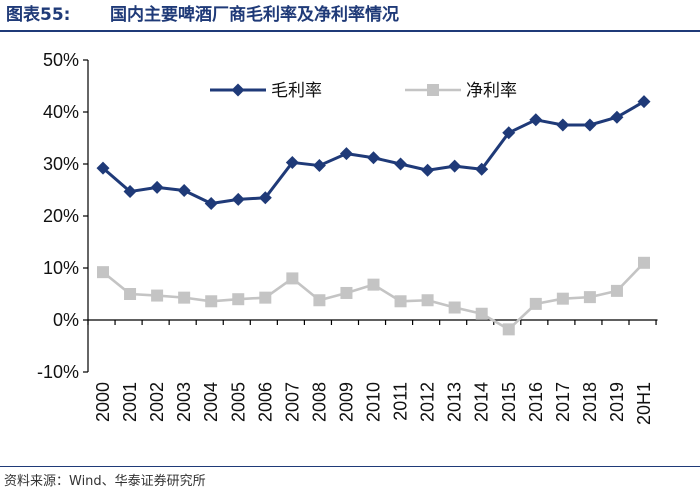 This screenshot has height=496, width=700. What do you see at coordinates (184, 402) in the screenshot?
I see `x-tick-label: 2003` at bounding box center [184, 402].